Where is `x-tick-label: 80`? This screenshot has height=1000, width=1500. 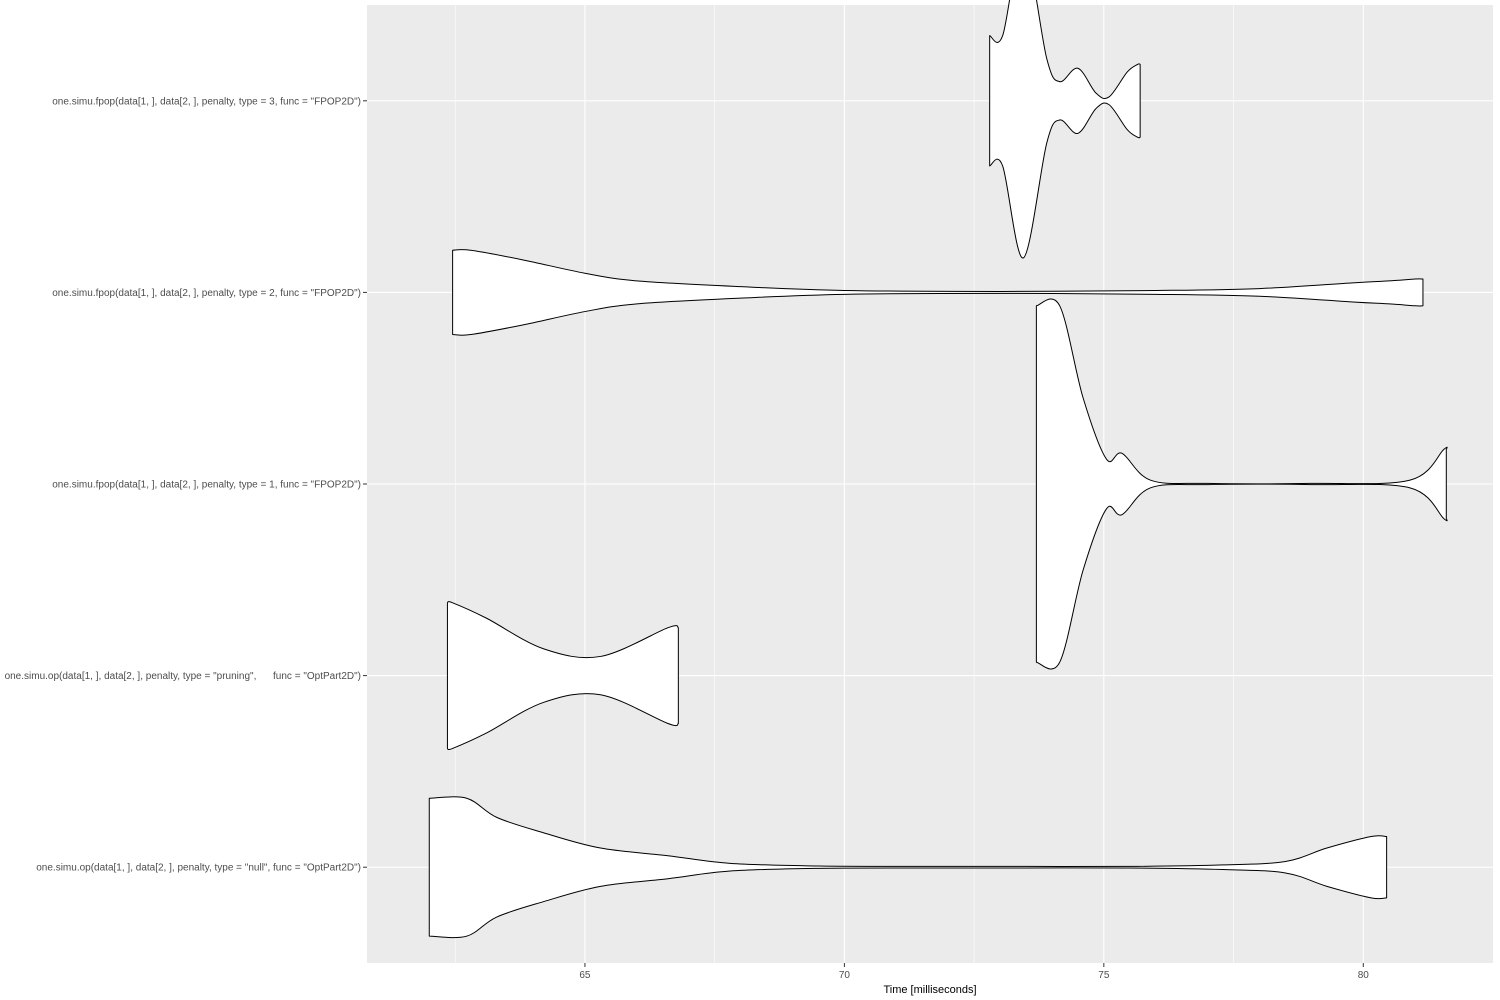 x-tick-label: 80 is located at coordinates (1364, 975).